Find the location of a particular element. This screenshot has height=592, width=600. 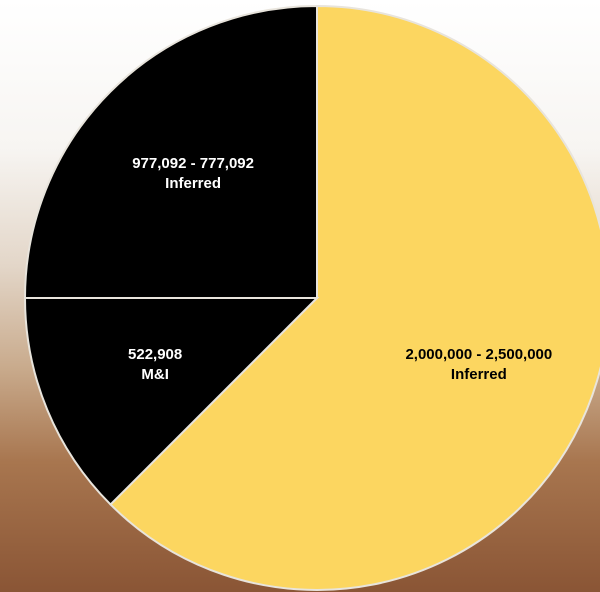

slice-label: 2,000,000 - 2,500,000 is located at coordinates (478, 354).